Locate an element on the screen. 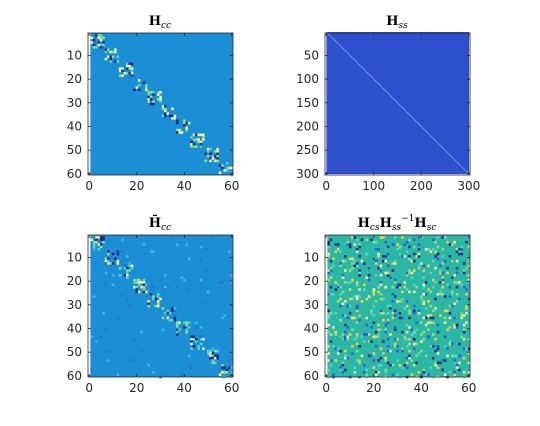 The image size is (540, 426). heatmap-hss: 0 100 200 300 50 100 150 200 250 300 is located at coordinates (388, 112).